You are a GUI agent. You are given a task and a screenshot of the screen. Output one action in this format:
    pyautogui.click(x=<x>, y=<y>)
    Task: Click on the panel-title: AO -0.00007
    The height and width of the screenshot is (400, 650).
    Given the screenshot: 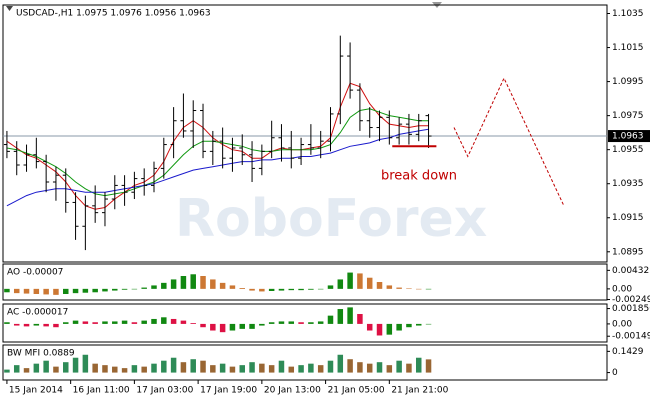 What is the action you would take?
    pyautogui.click(x=35, y=273)
    